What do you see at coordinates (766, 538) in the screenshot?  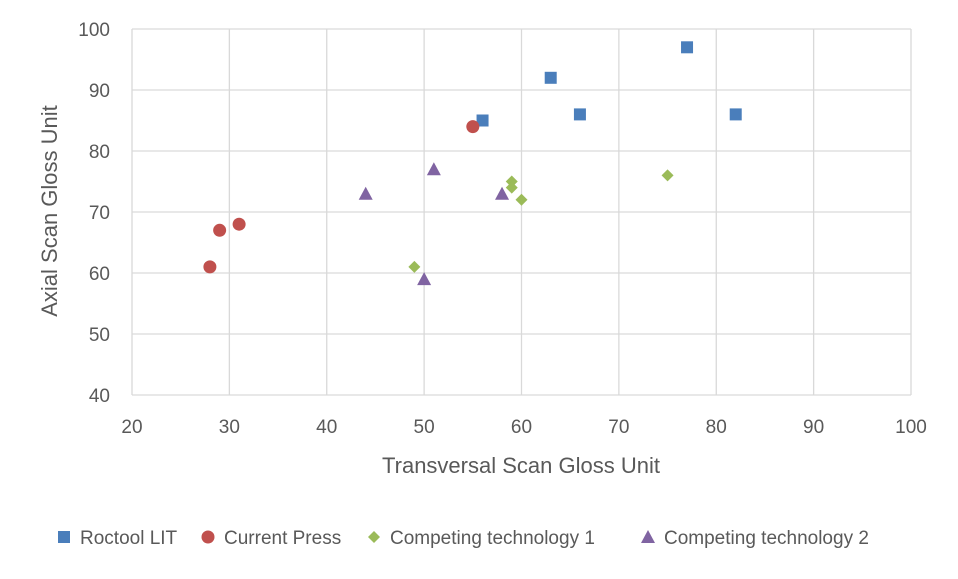 I see `legend-label-competing-technology-2: Competing technology 2` at bounding box center [766, 538].